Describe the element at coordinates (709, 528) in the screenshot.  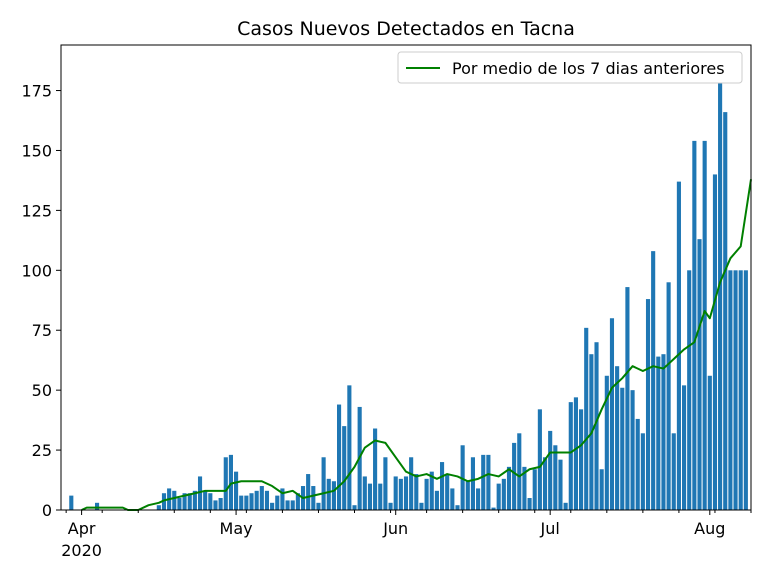
I see `x-tick-label: Aug` at that location.